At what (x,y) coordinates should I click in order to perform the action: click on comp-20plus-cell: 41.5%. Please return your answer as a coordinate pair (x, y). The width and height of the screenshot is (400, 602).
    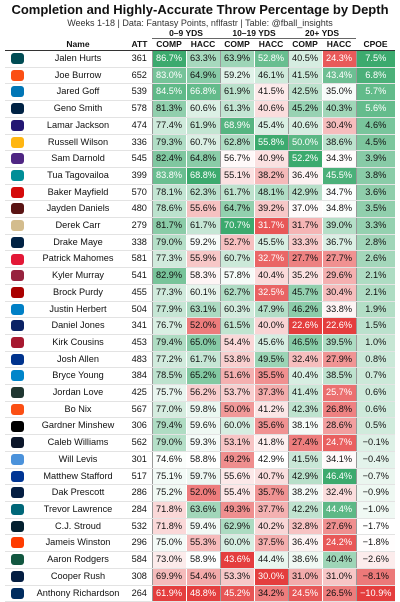
    Looking at the image, I should click on (305, 76).